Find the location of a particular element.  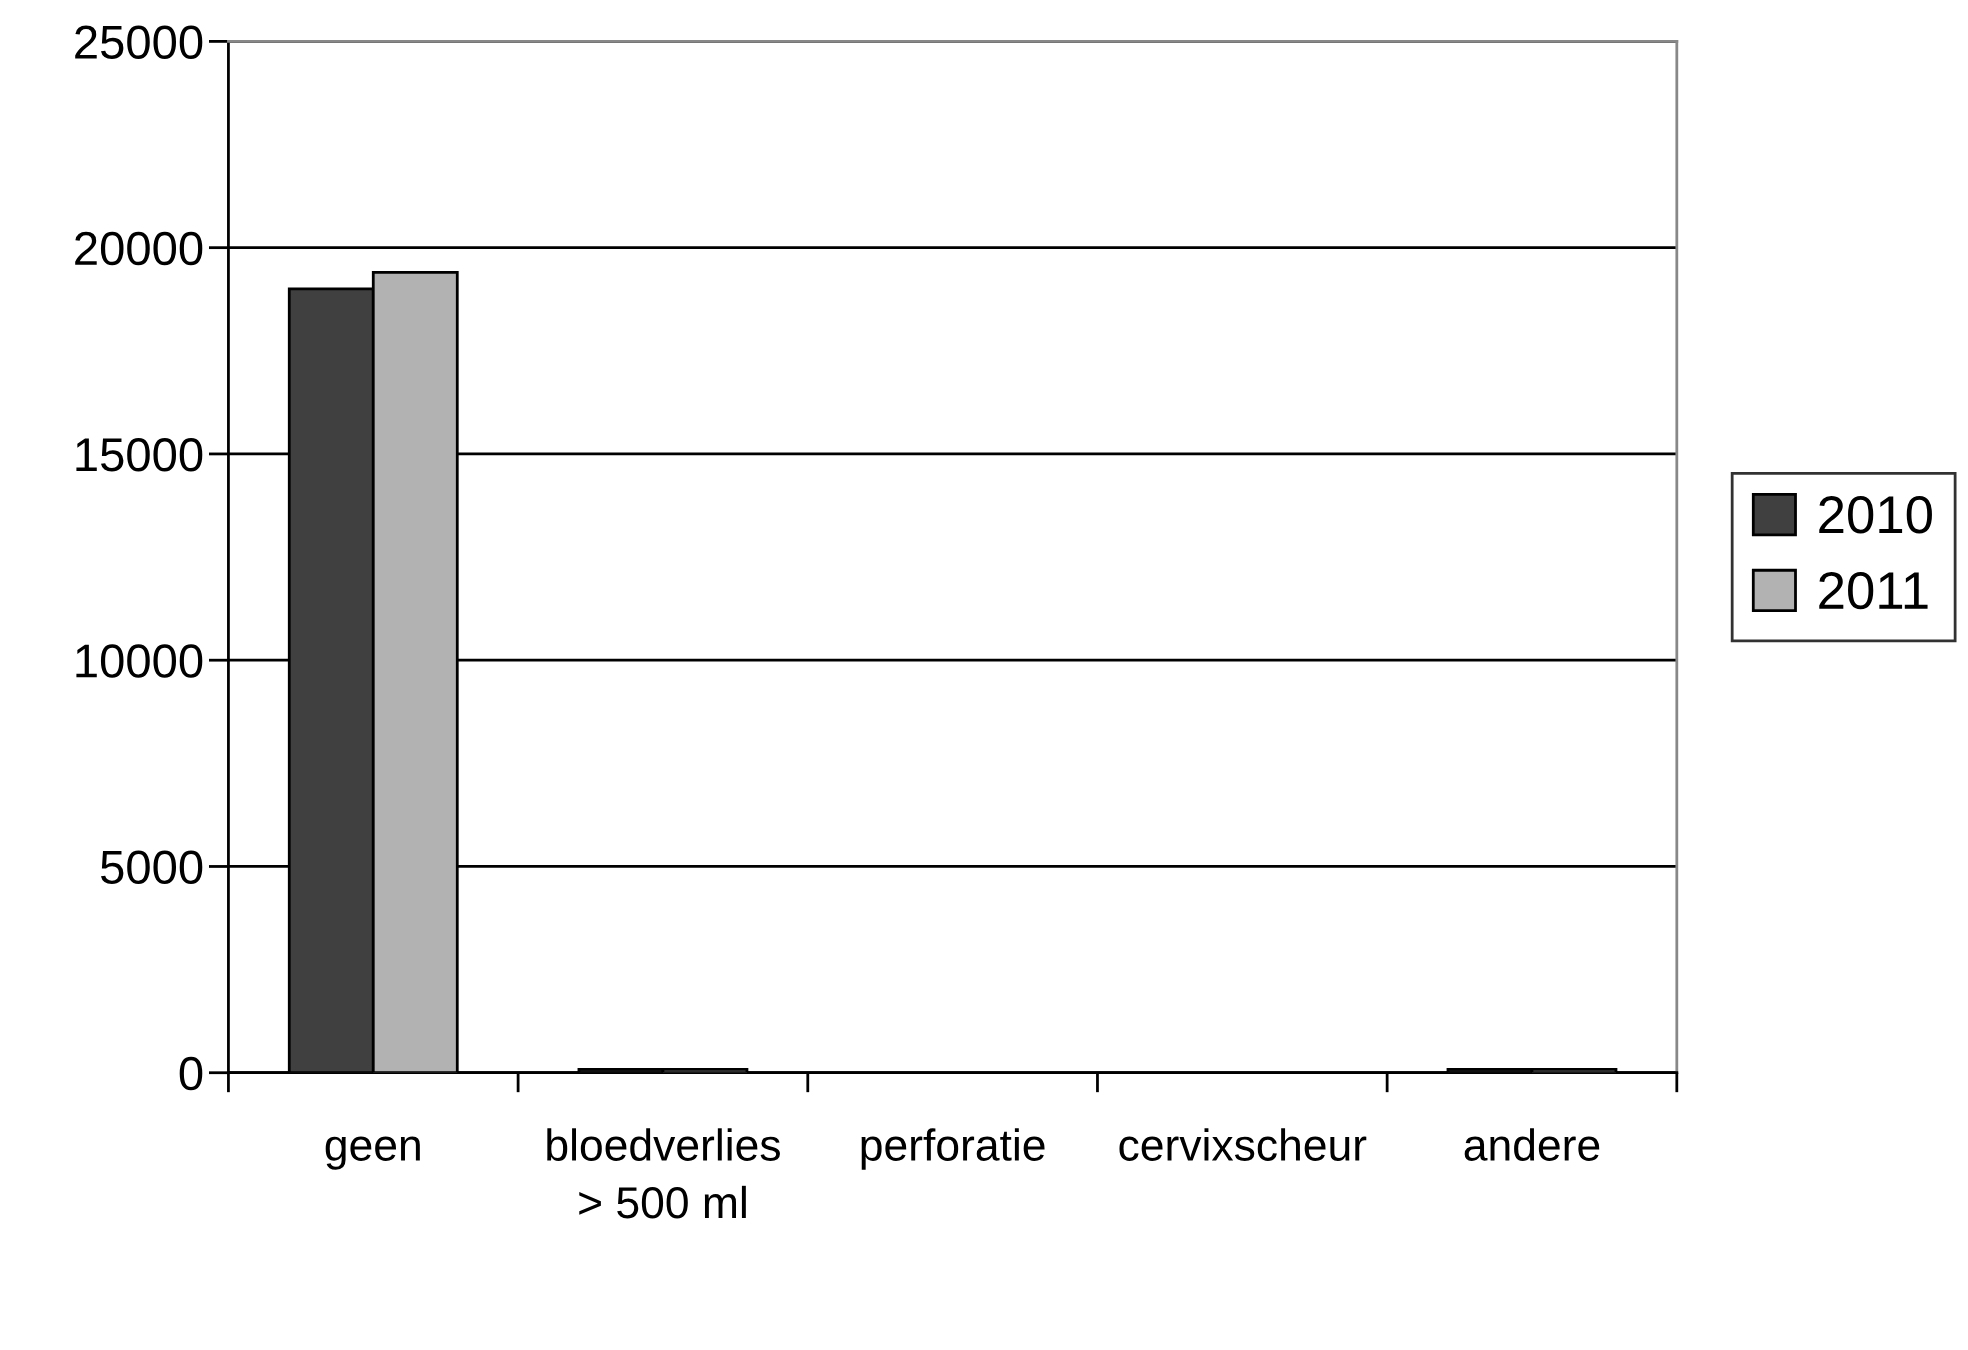

legend-label: 2010 is located at coordinates (1875, 515).